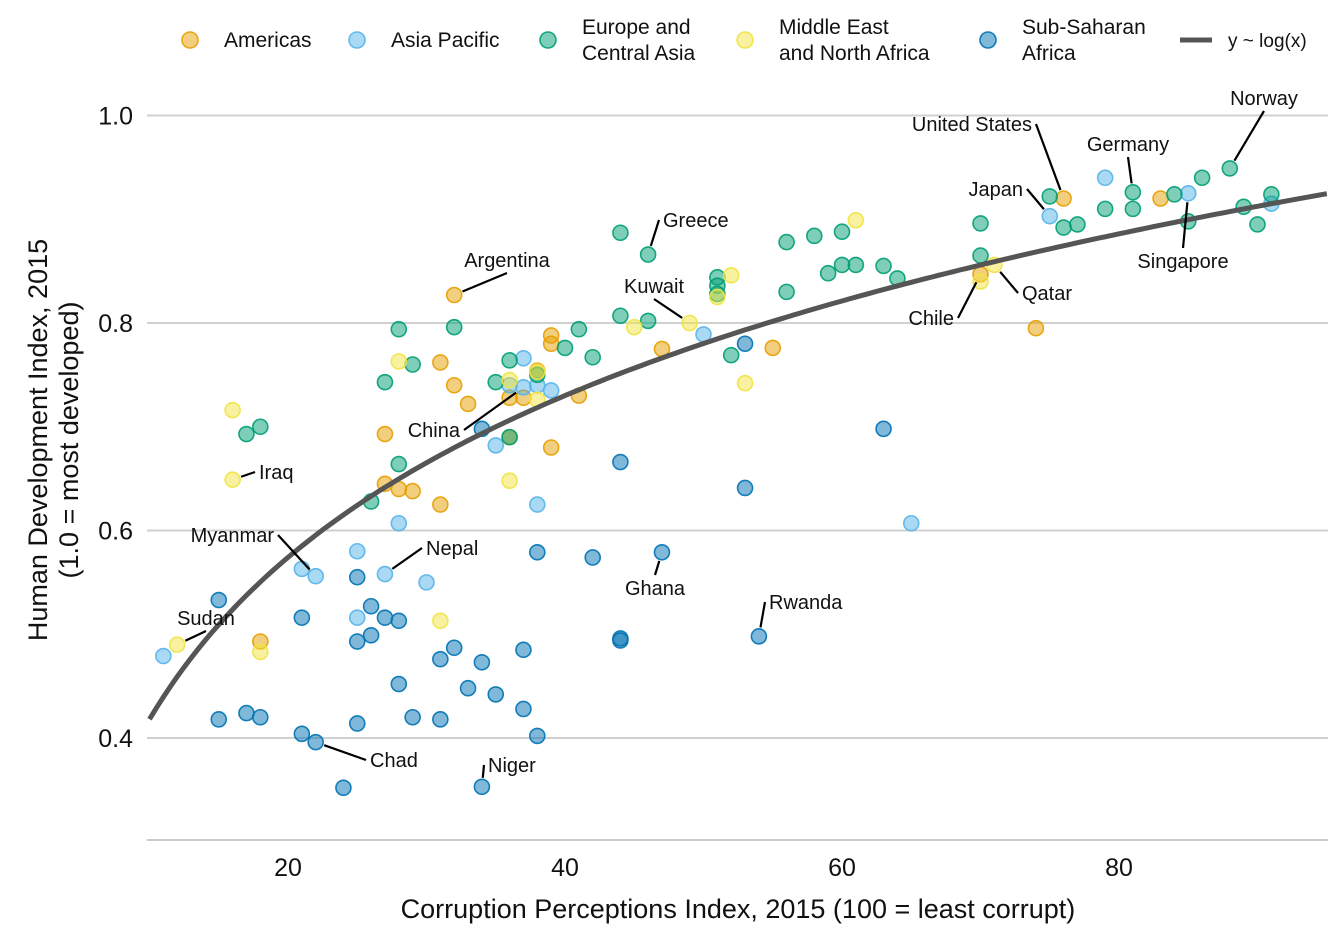 This screenshot has width=1344, height=940. I want to click on legend-swatch, so click(988, 40).